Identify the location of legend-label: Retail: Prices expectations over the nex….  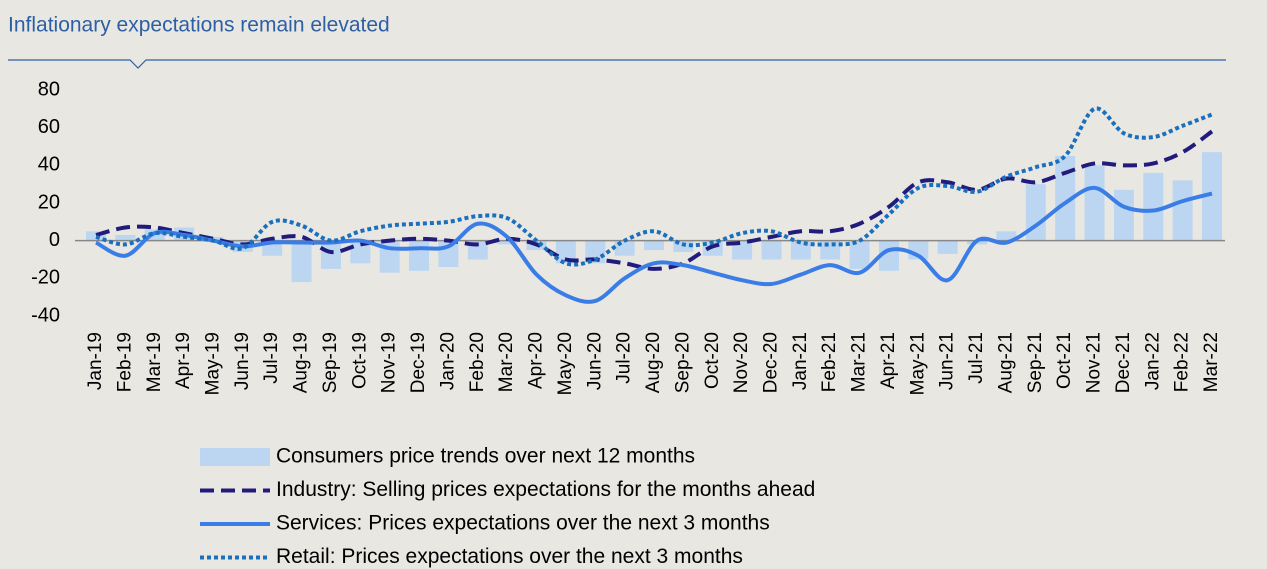
(509, 556).